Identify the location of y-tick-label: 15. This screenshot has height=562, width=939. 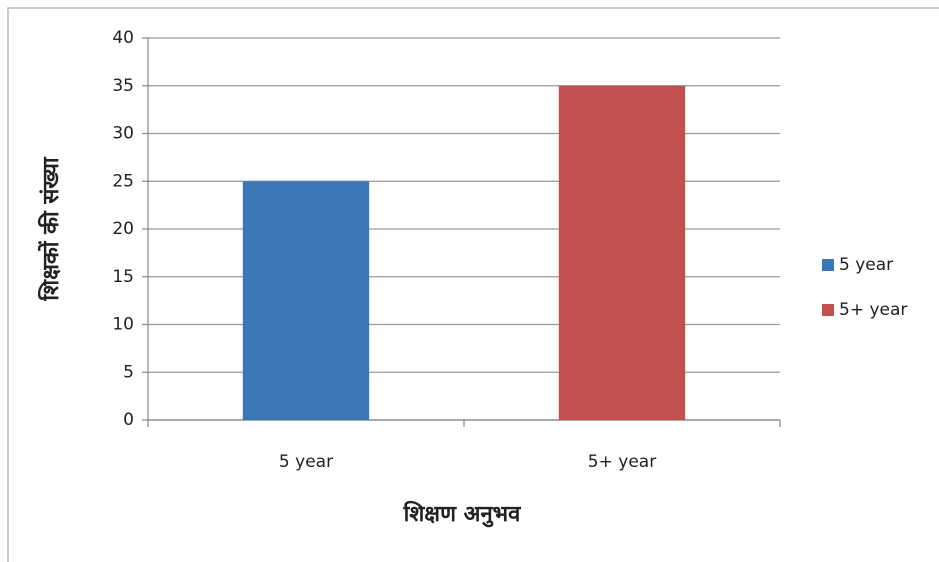
(123, 277).